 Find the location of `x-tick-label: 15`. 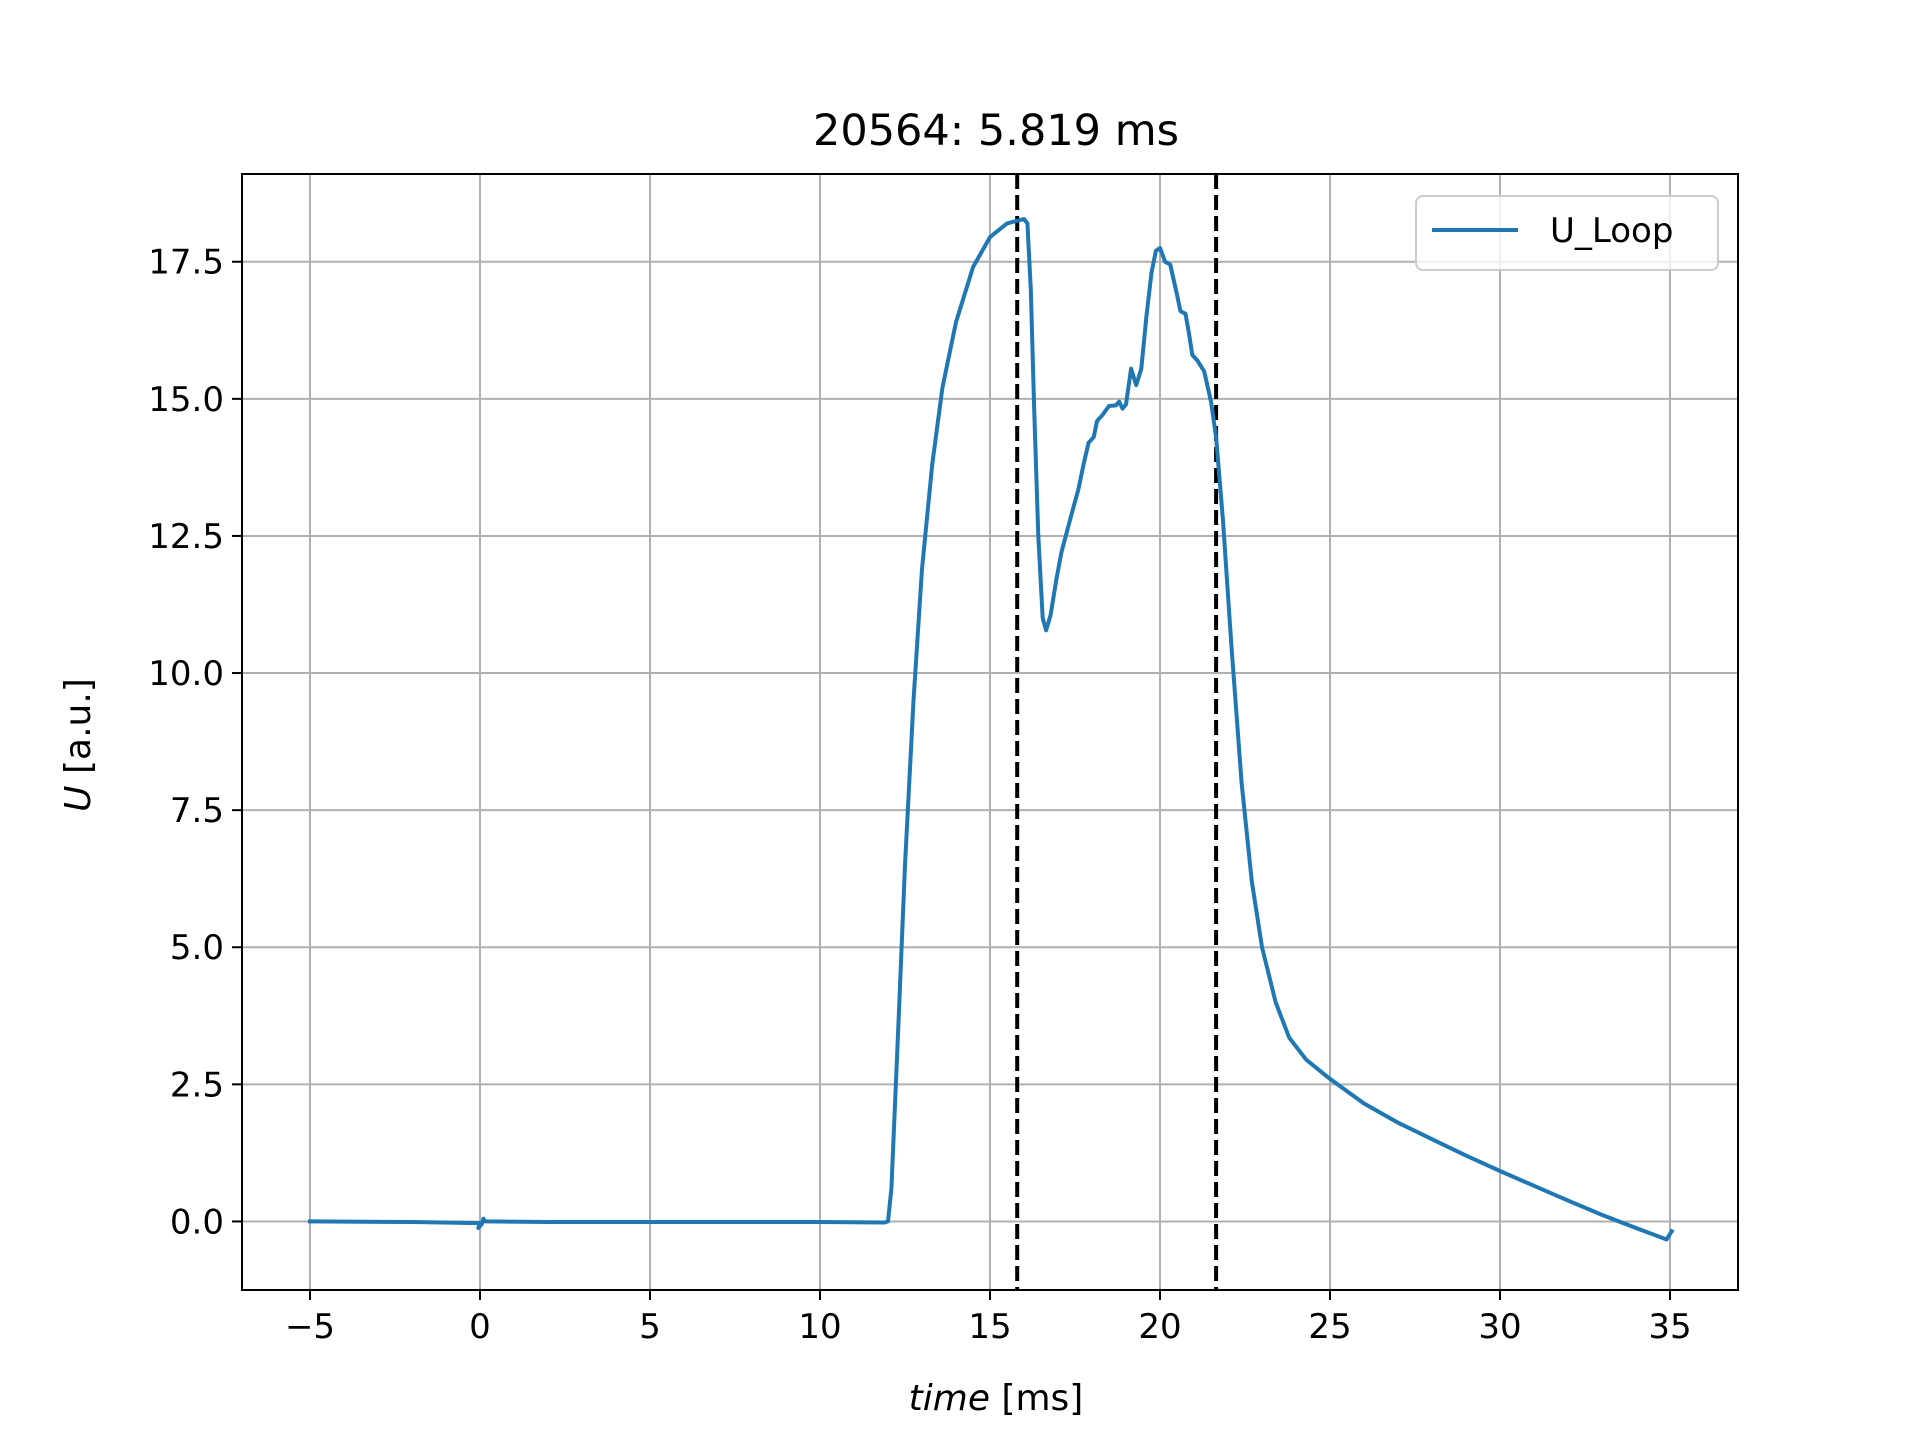

x-tick-label: 15 is located at coordinates (989, 1327).